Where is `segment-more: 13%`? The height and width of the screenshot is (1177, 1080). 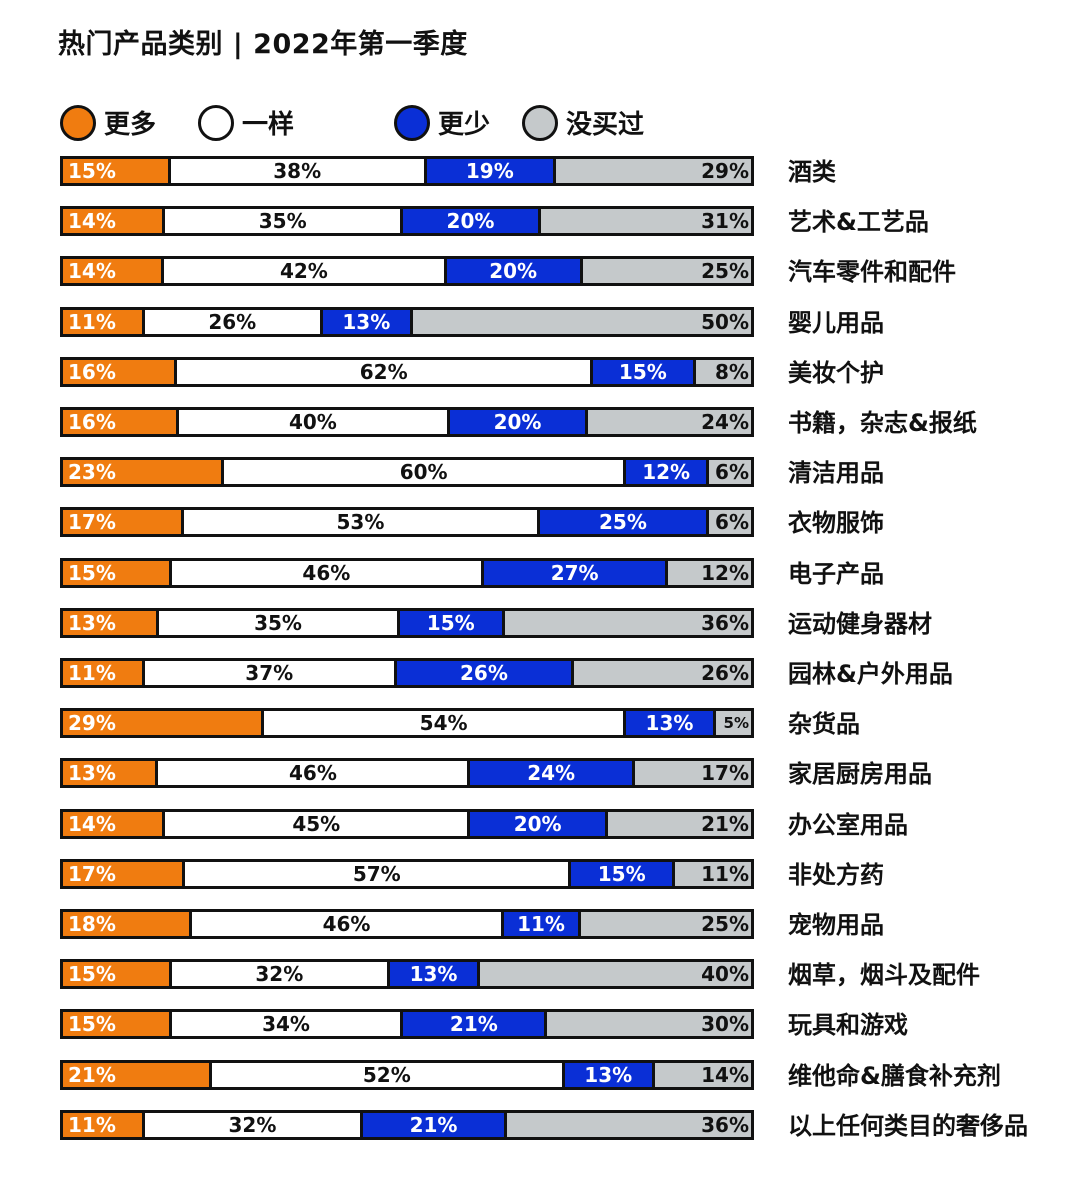 segment-more: 13% is located at coordinates (109, 773).